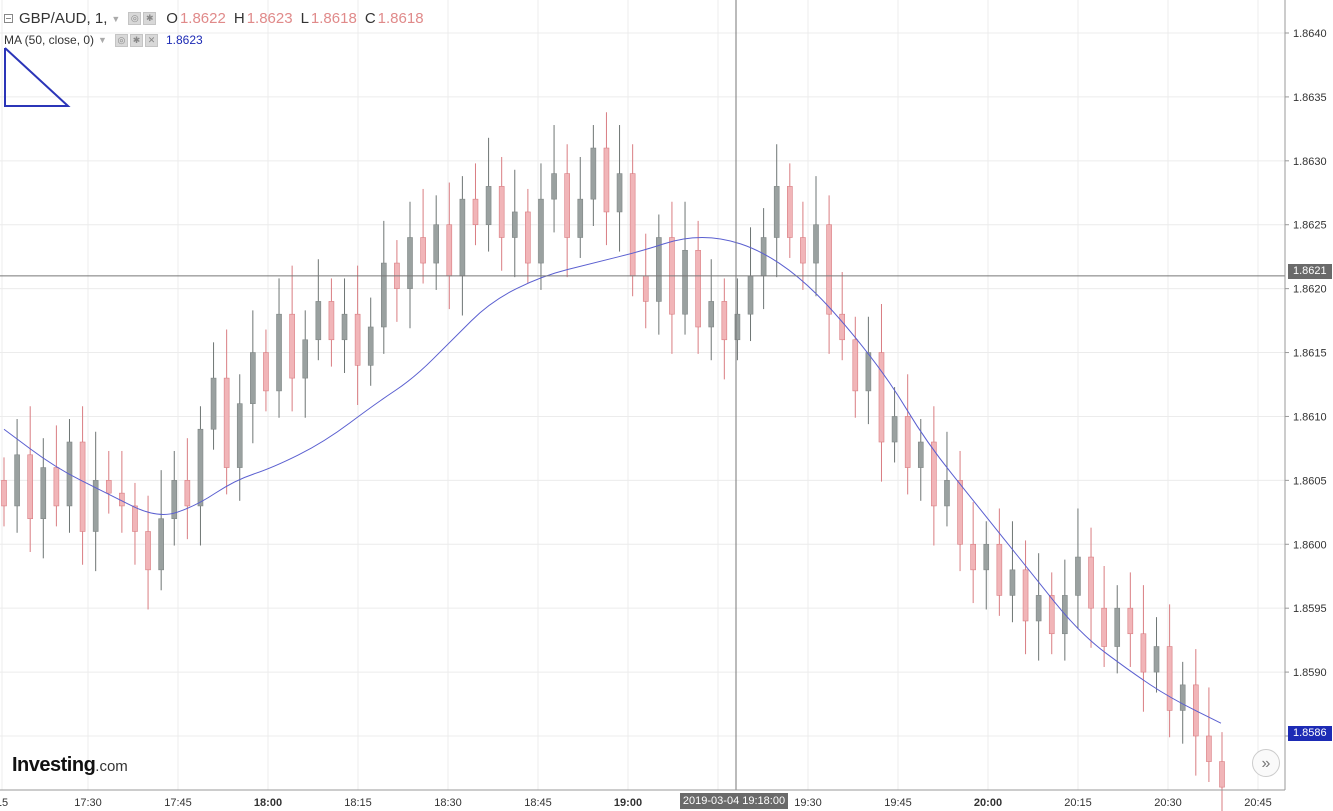 The image size is (1333, 811). Describe the element at coordinates (37, 77) in the screenshot. I see `triangle-drawing-icon` at that location.